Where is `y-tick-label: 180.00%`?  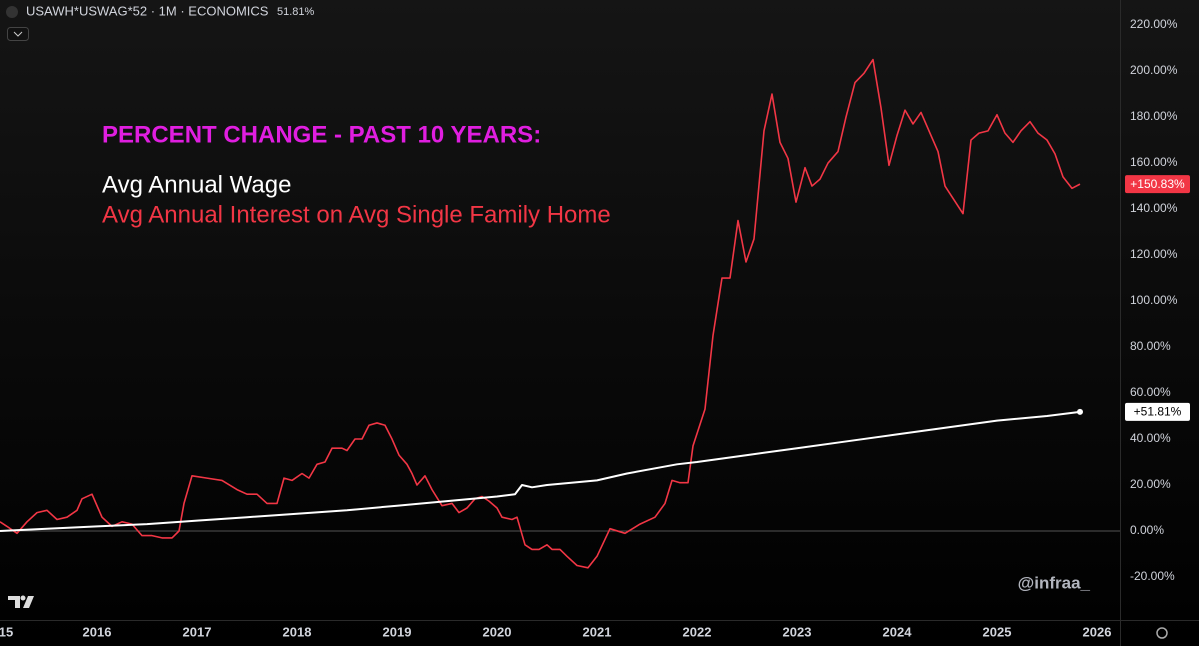
y-tick-label: 180.00% is located at coordinates (1154, 116).